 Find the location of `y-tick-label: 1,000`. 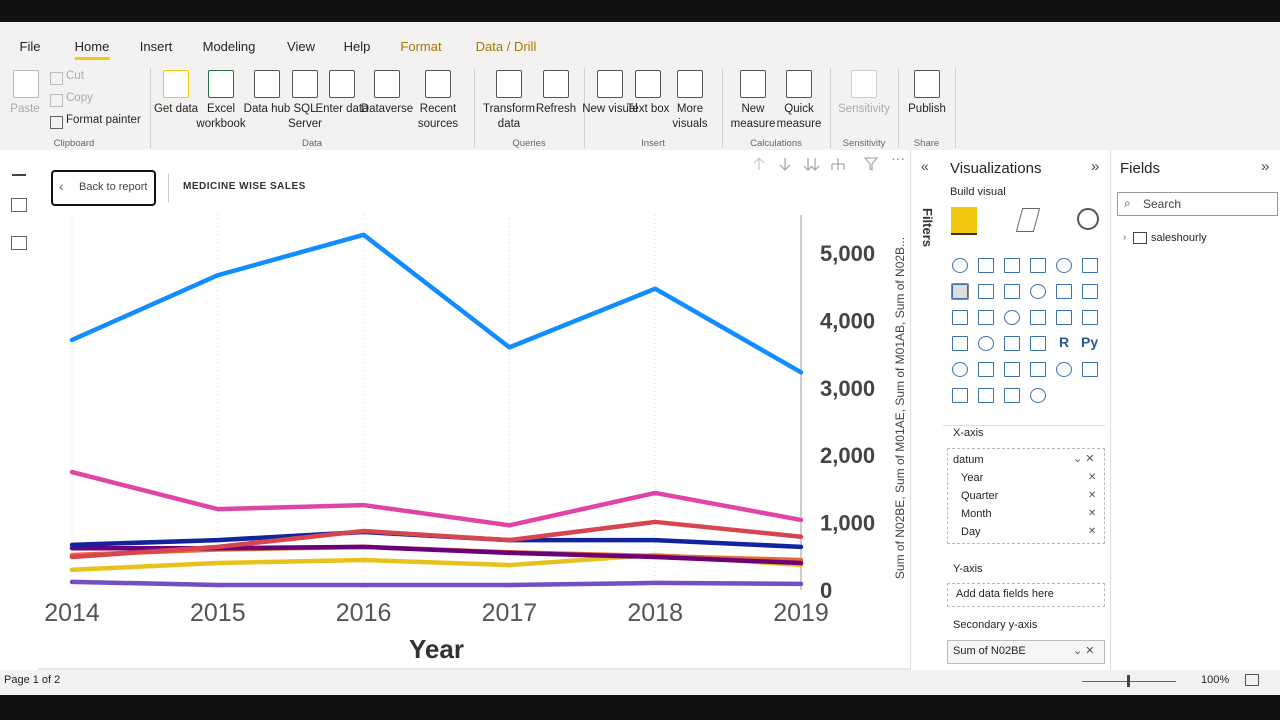

y-tick-label: 1,000 is located at coordinates (847, 523).